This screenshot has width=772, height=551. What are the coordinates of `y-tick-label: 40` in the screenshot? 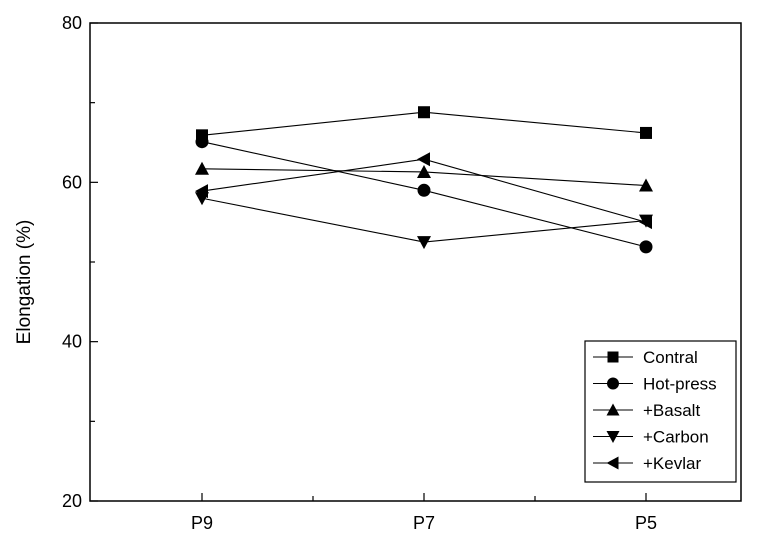 It's located at (72, 342).